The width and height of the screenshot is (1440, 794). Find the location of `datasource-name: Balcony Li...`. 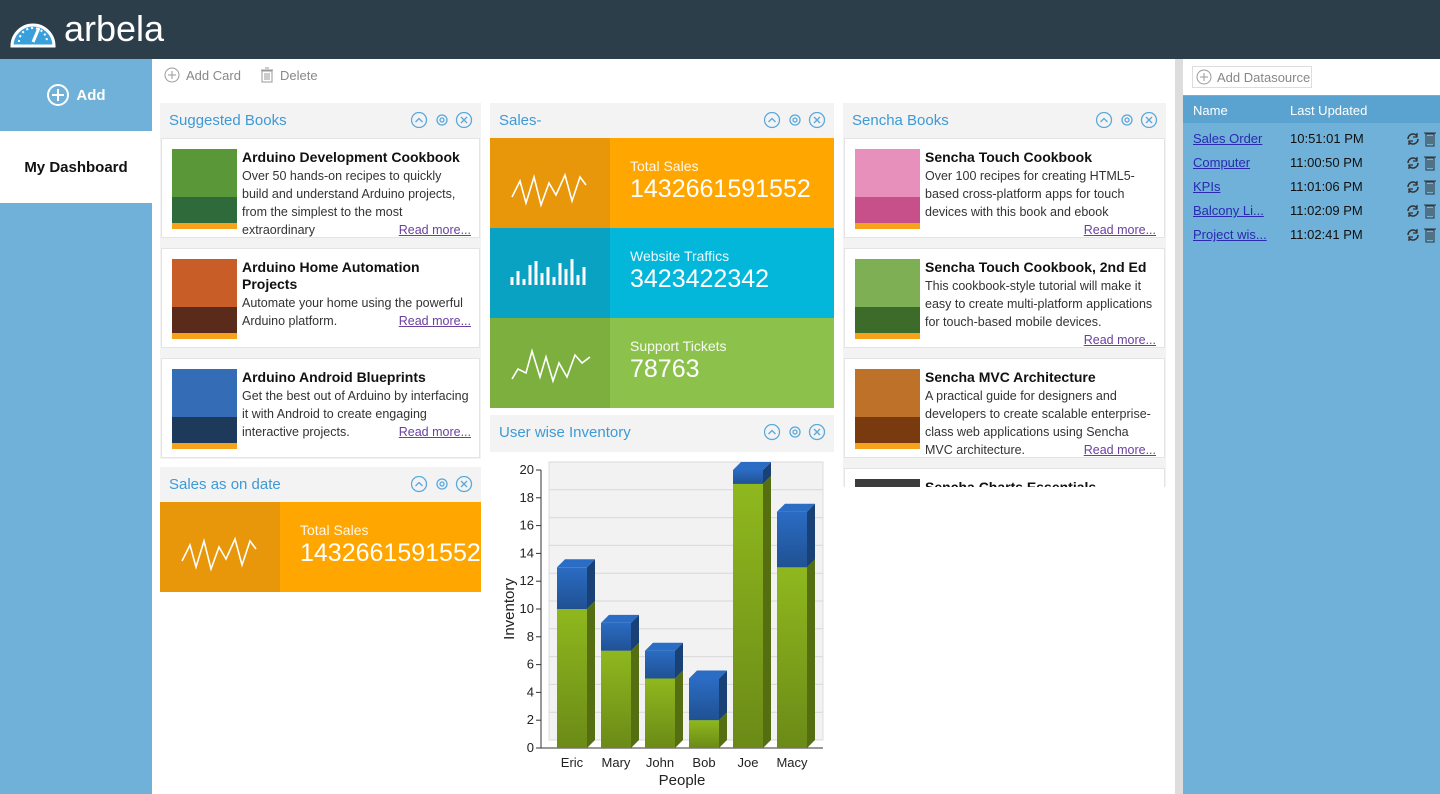

datasource-name: Balcony Li... is located at coordinates (1228, 210).